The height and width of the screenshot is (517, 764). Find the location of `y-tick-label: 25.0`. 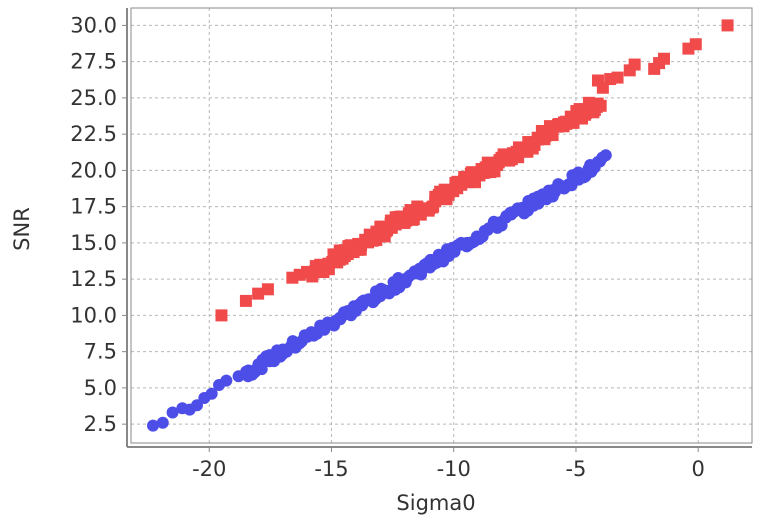

y-tick-label: 25.0 is located at coordinates (93, 98).